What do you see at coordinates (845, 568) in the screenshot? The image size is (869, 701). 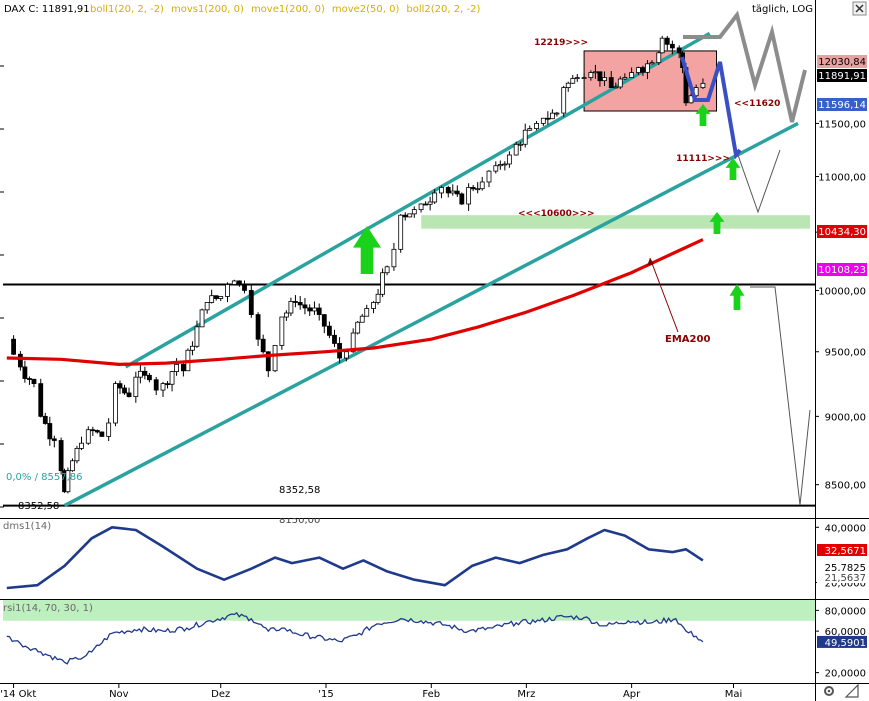 I see `dms-last-value-label: 25,7825` at bounding box center [845, 568].